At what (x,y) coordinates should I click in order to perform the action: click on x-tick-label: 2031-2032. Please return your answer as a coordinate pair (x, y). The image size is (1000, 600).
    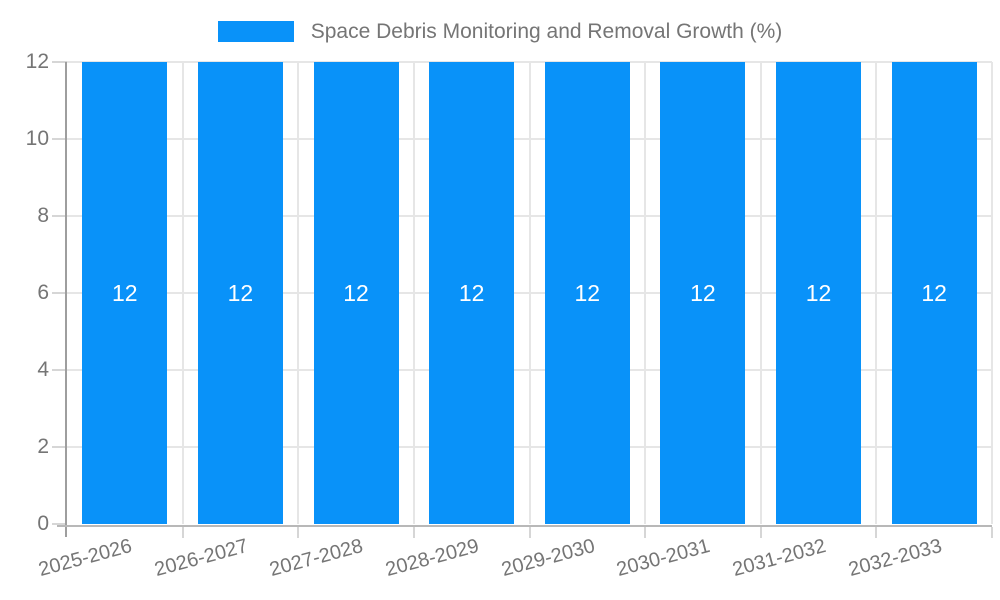
    Looking at the image, I should click on (779, 558).